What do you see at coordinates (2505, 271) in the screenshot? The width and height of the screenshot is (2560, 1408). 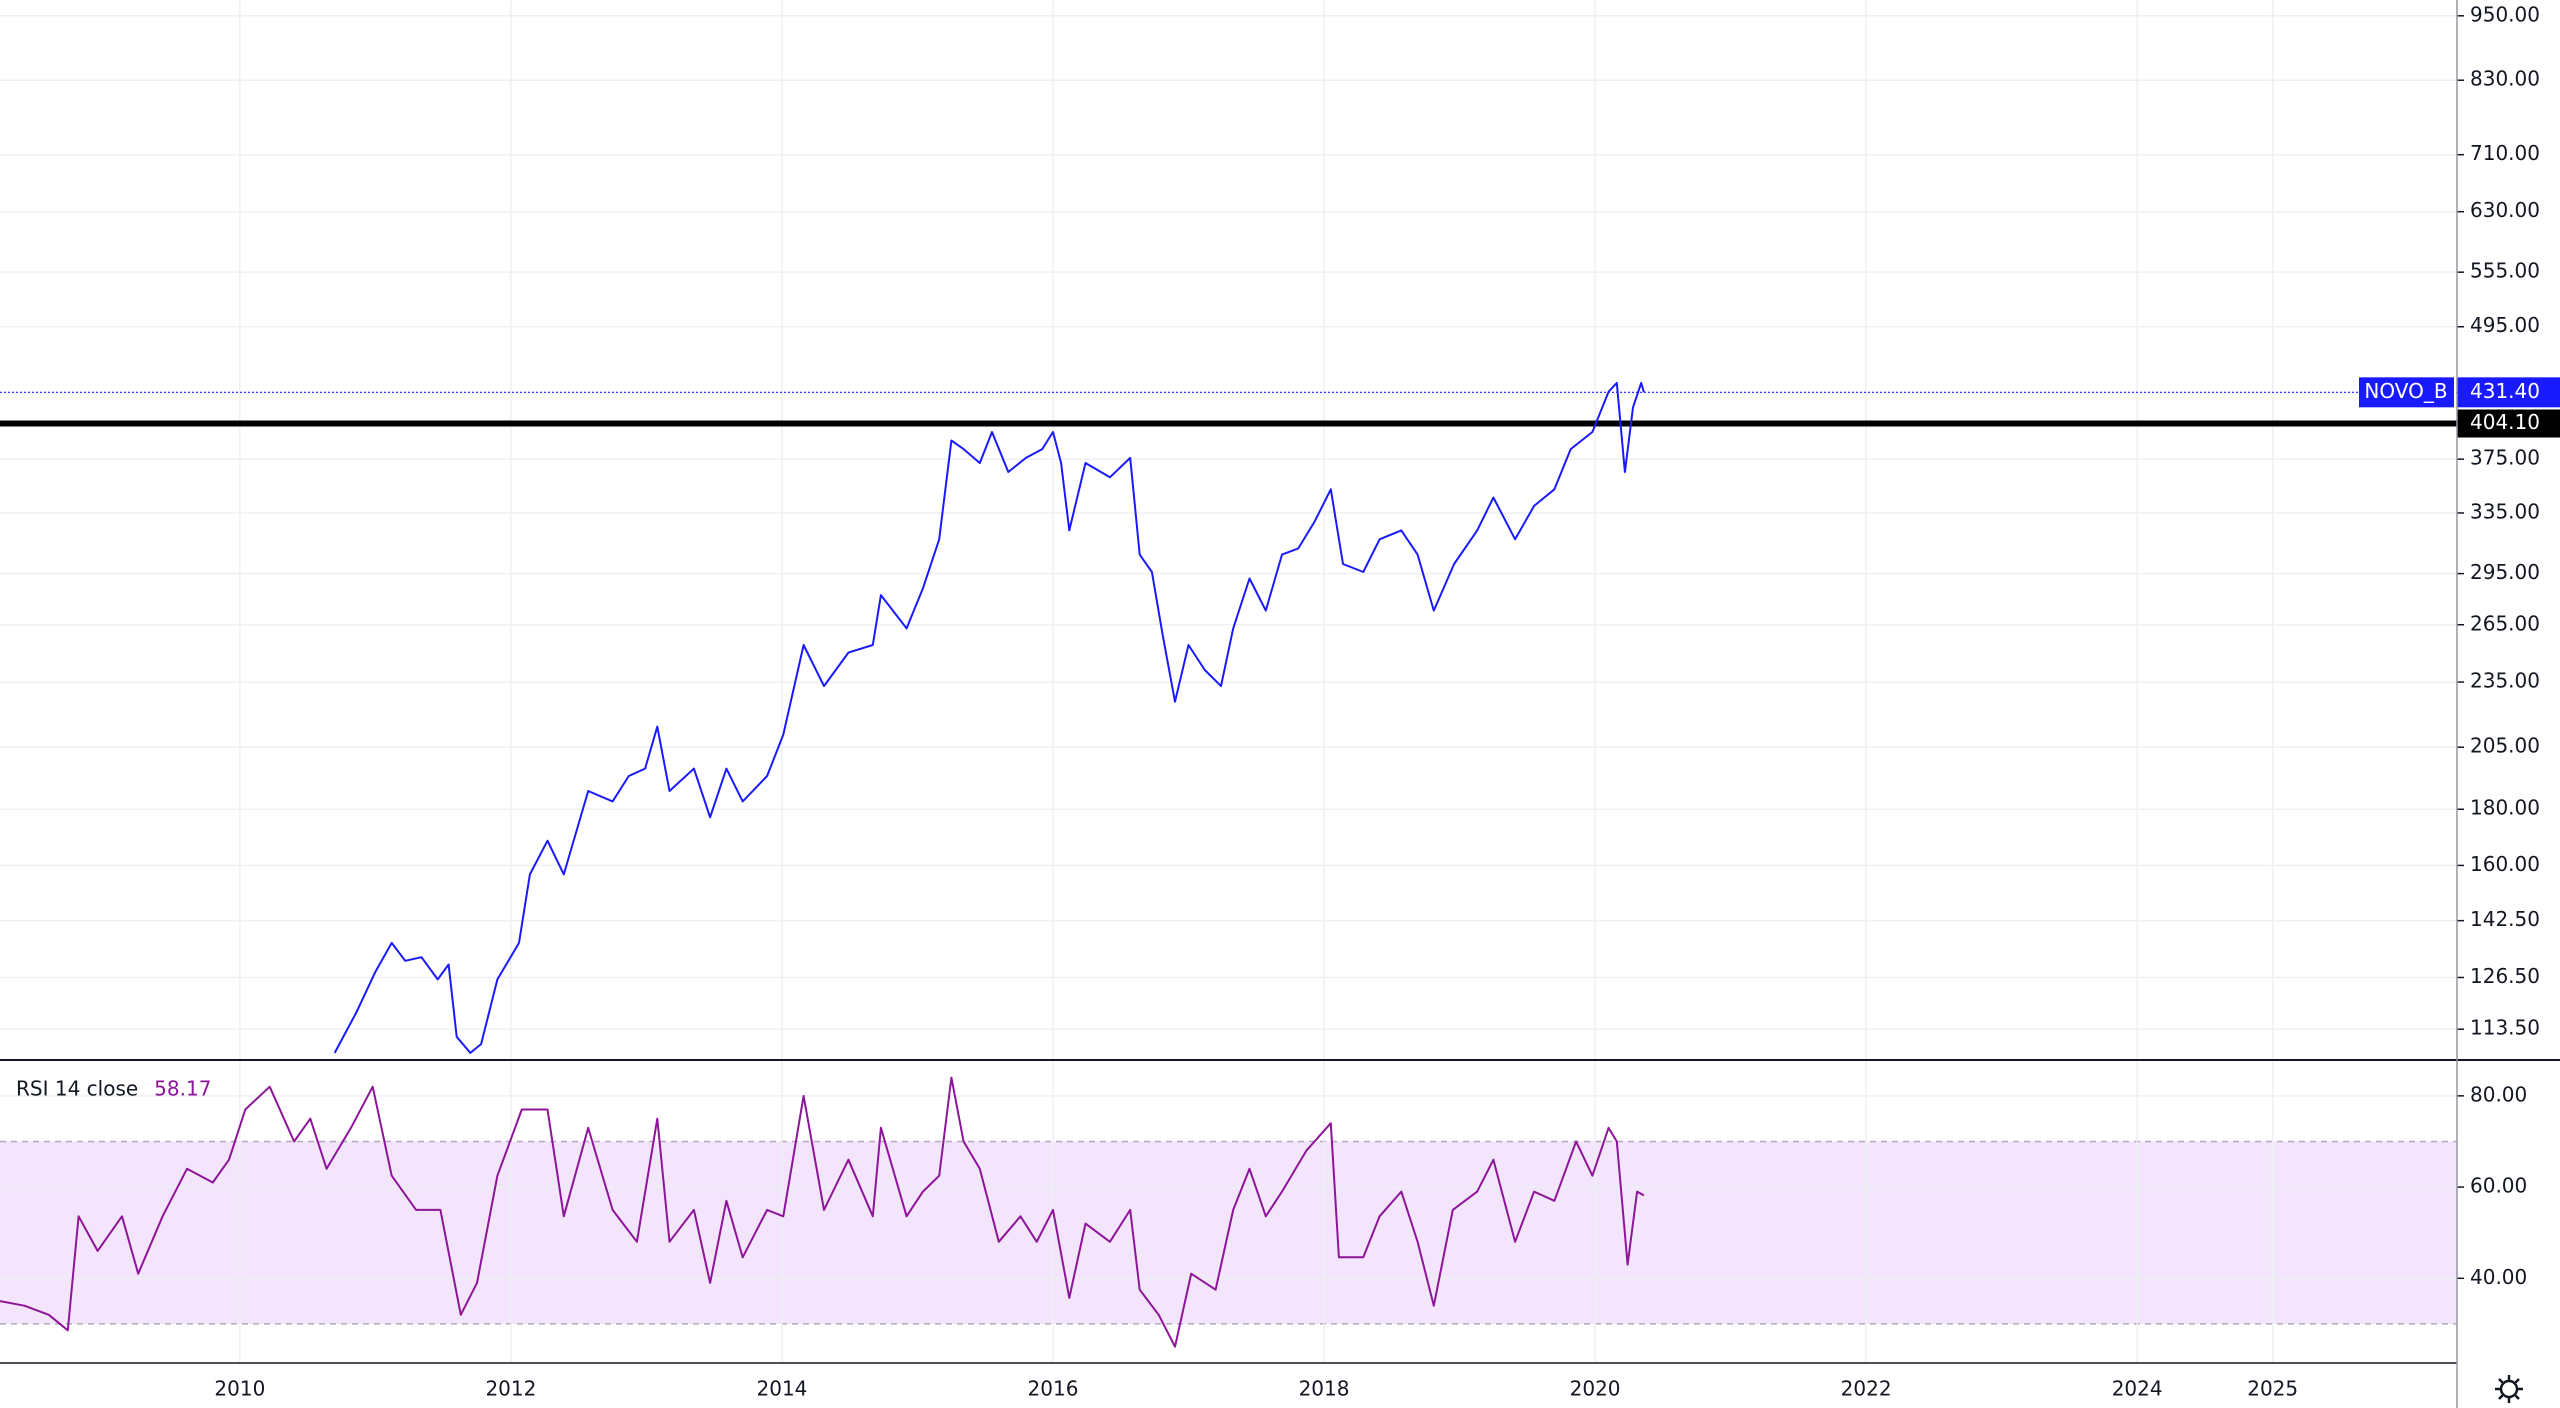 I see `y-tick-label: 555.00` at bounding box center [2505, 271].